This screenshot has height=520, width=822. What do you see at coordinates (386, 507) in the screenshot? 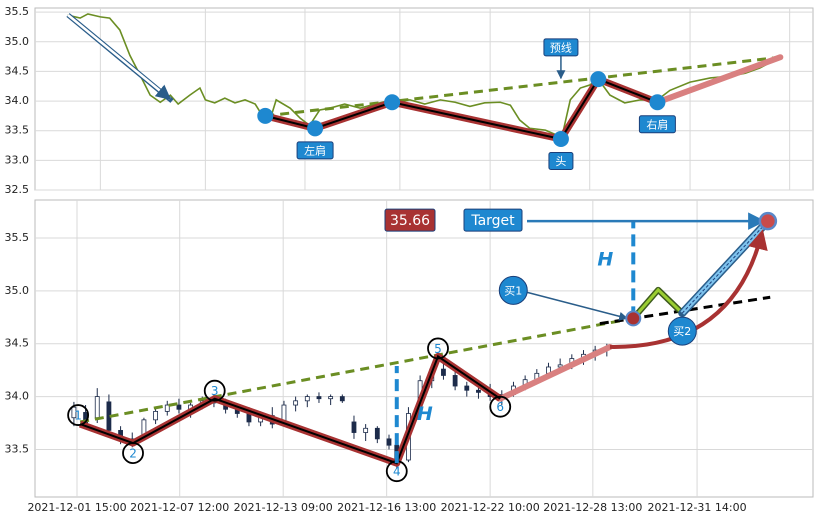
I see `x-tick-label: 2021-12-16 13:00` at bounding box center [386, 507].